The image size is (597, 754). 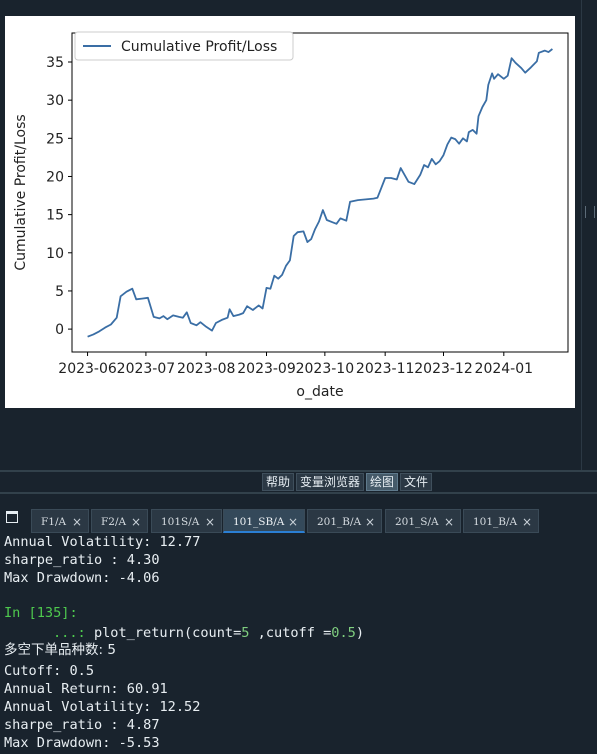 I want to click on x-tick-label: 2023-09, so click(x=266, y=369).